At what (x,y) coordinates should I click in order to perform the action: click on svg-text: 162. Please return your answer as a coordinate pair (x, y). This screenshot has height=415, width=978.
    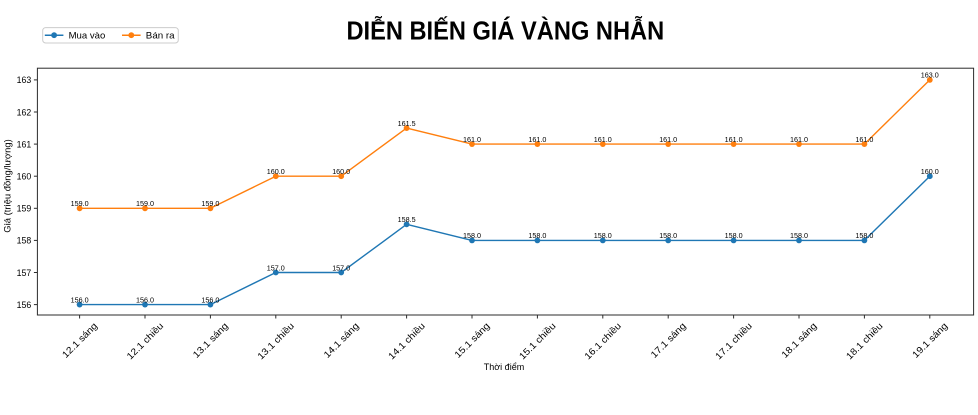
    Looking at the image, I should click on (24, 112).